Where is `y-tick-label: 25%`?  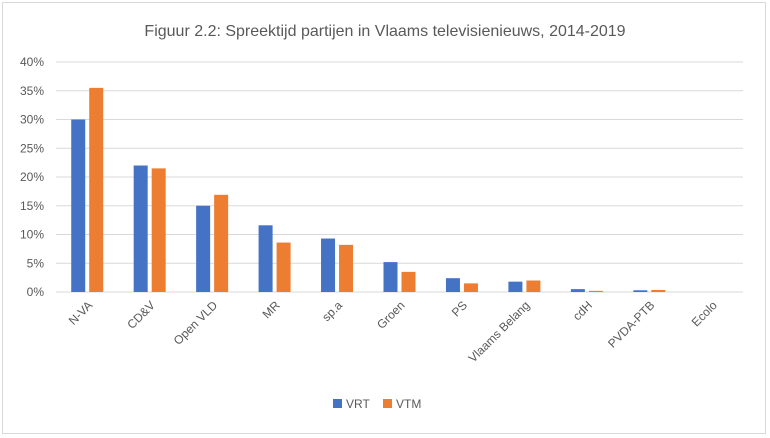
y-tick-label: 25% is located at coordinates (32, 148).